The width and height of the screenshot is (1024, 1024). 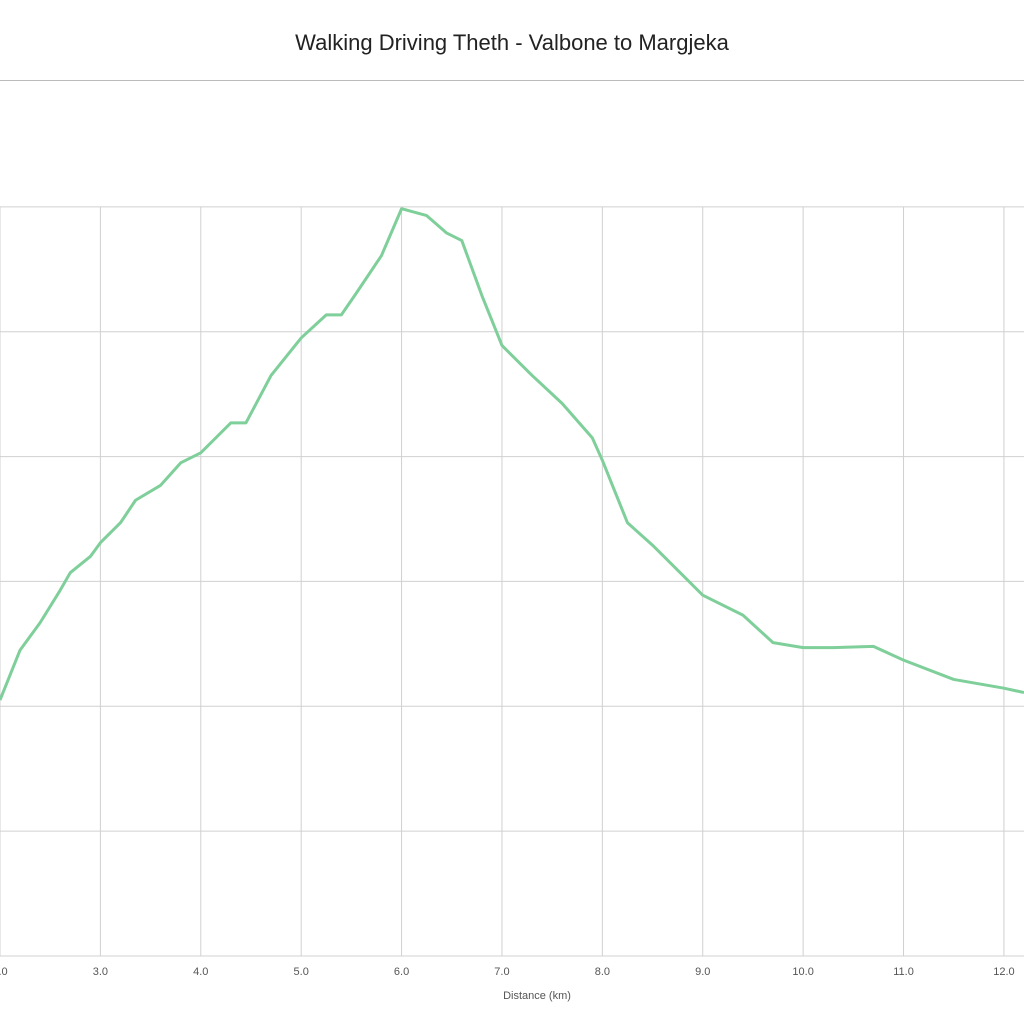 What do you see at coordinates (903, 972) in the screenshot?
I see `x-tick-label: 11.0` at bounding box center [903, 972].